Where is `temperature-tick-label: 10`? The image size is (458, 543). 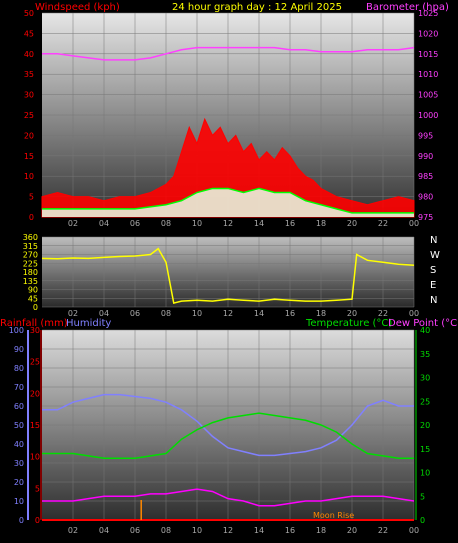
temperature-tick-label: 10 is located at coordinates (425, 473).